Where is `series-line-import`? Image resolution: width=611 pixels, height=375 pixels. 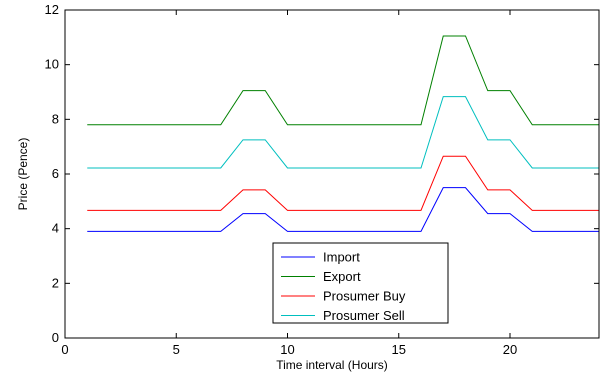
series-line-import is located at coordinates (343, 209).